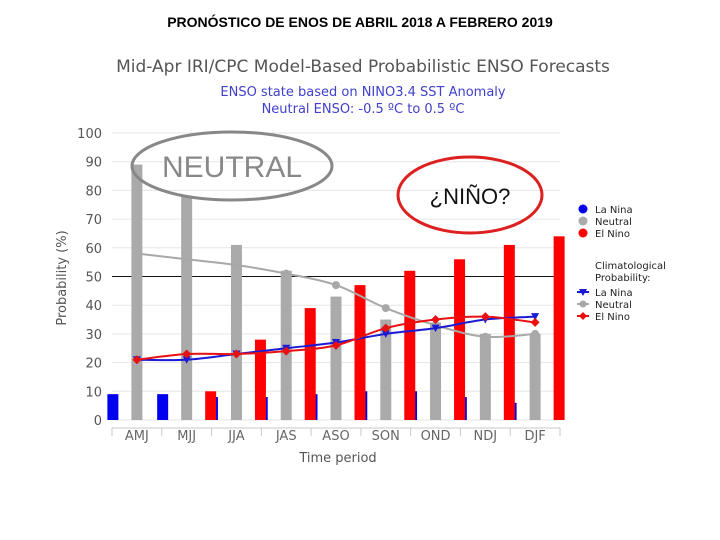  Describe the element at coordinates (93, 249) in the screenshot. I see `y-tick-label: 60` at that location.